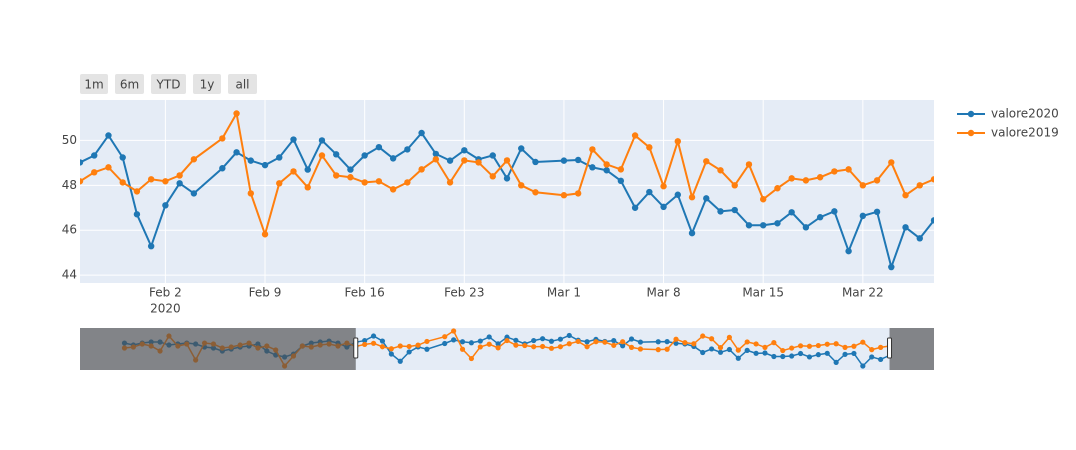 This screenshot has width=1076, height=450. I want to click on range-button: 6m, so click(129, 84).